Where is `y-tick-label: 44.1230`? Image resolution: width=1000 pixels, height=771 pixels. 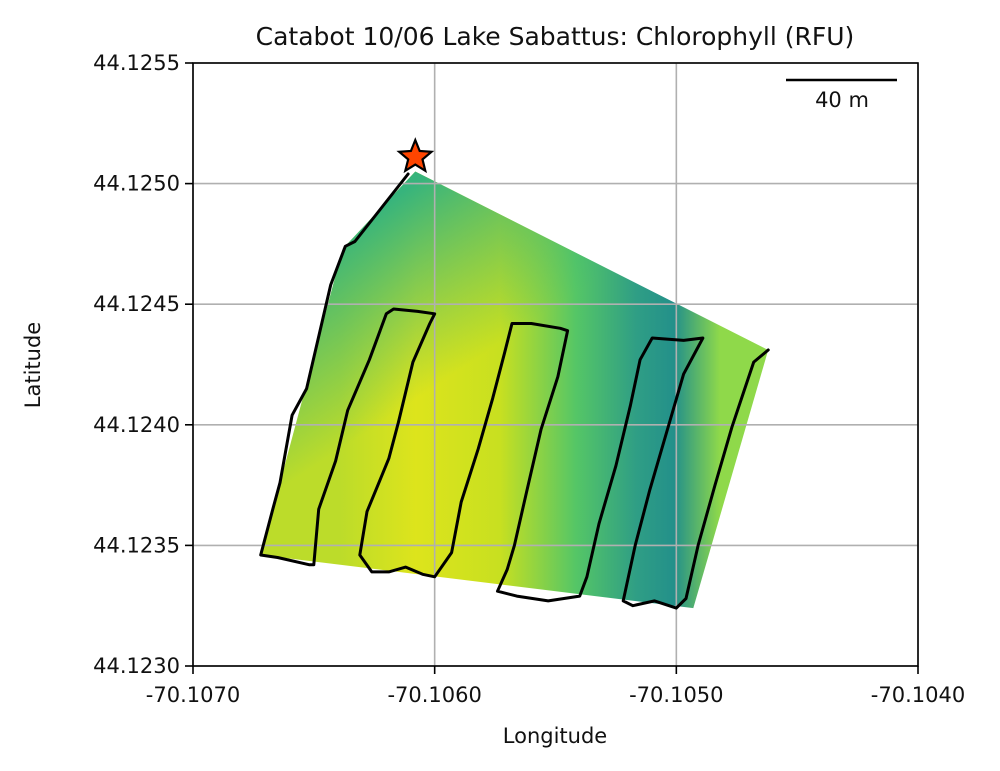 y-tick-label: 44.1230 is located at coordinates (136, 666).